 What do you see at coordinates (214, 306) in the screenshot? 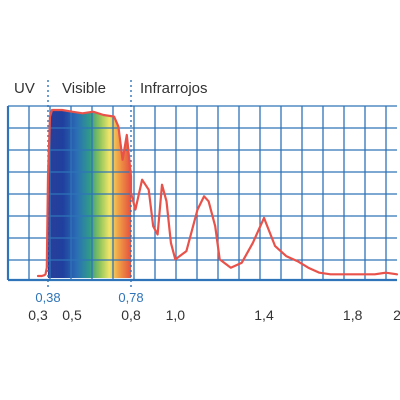
I see `x-tick-labels: 0,3 0,5 0,8 1,0 1,4 1,8 2 0,38 0,78` at bounding box center [214, 306].